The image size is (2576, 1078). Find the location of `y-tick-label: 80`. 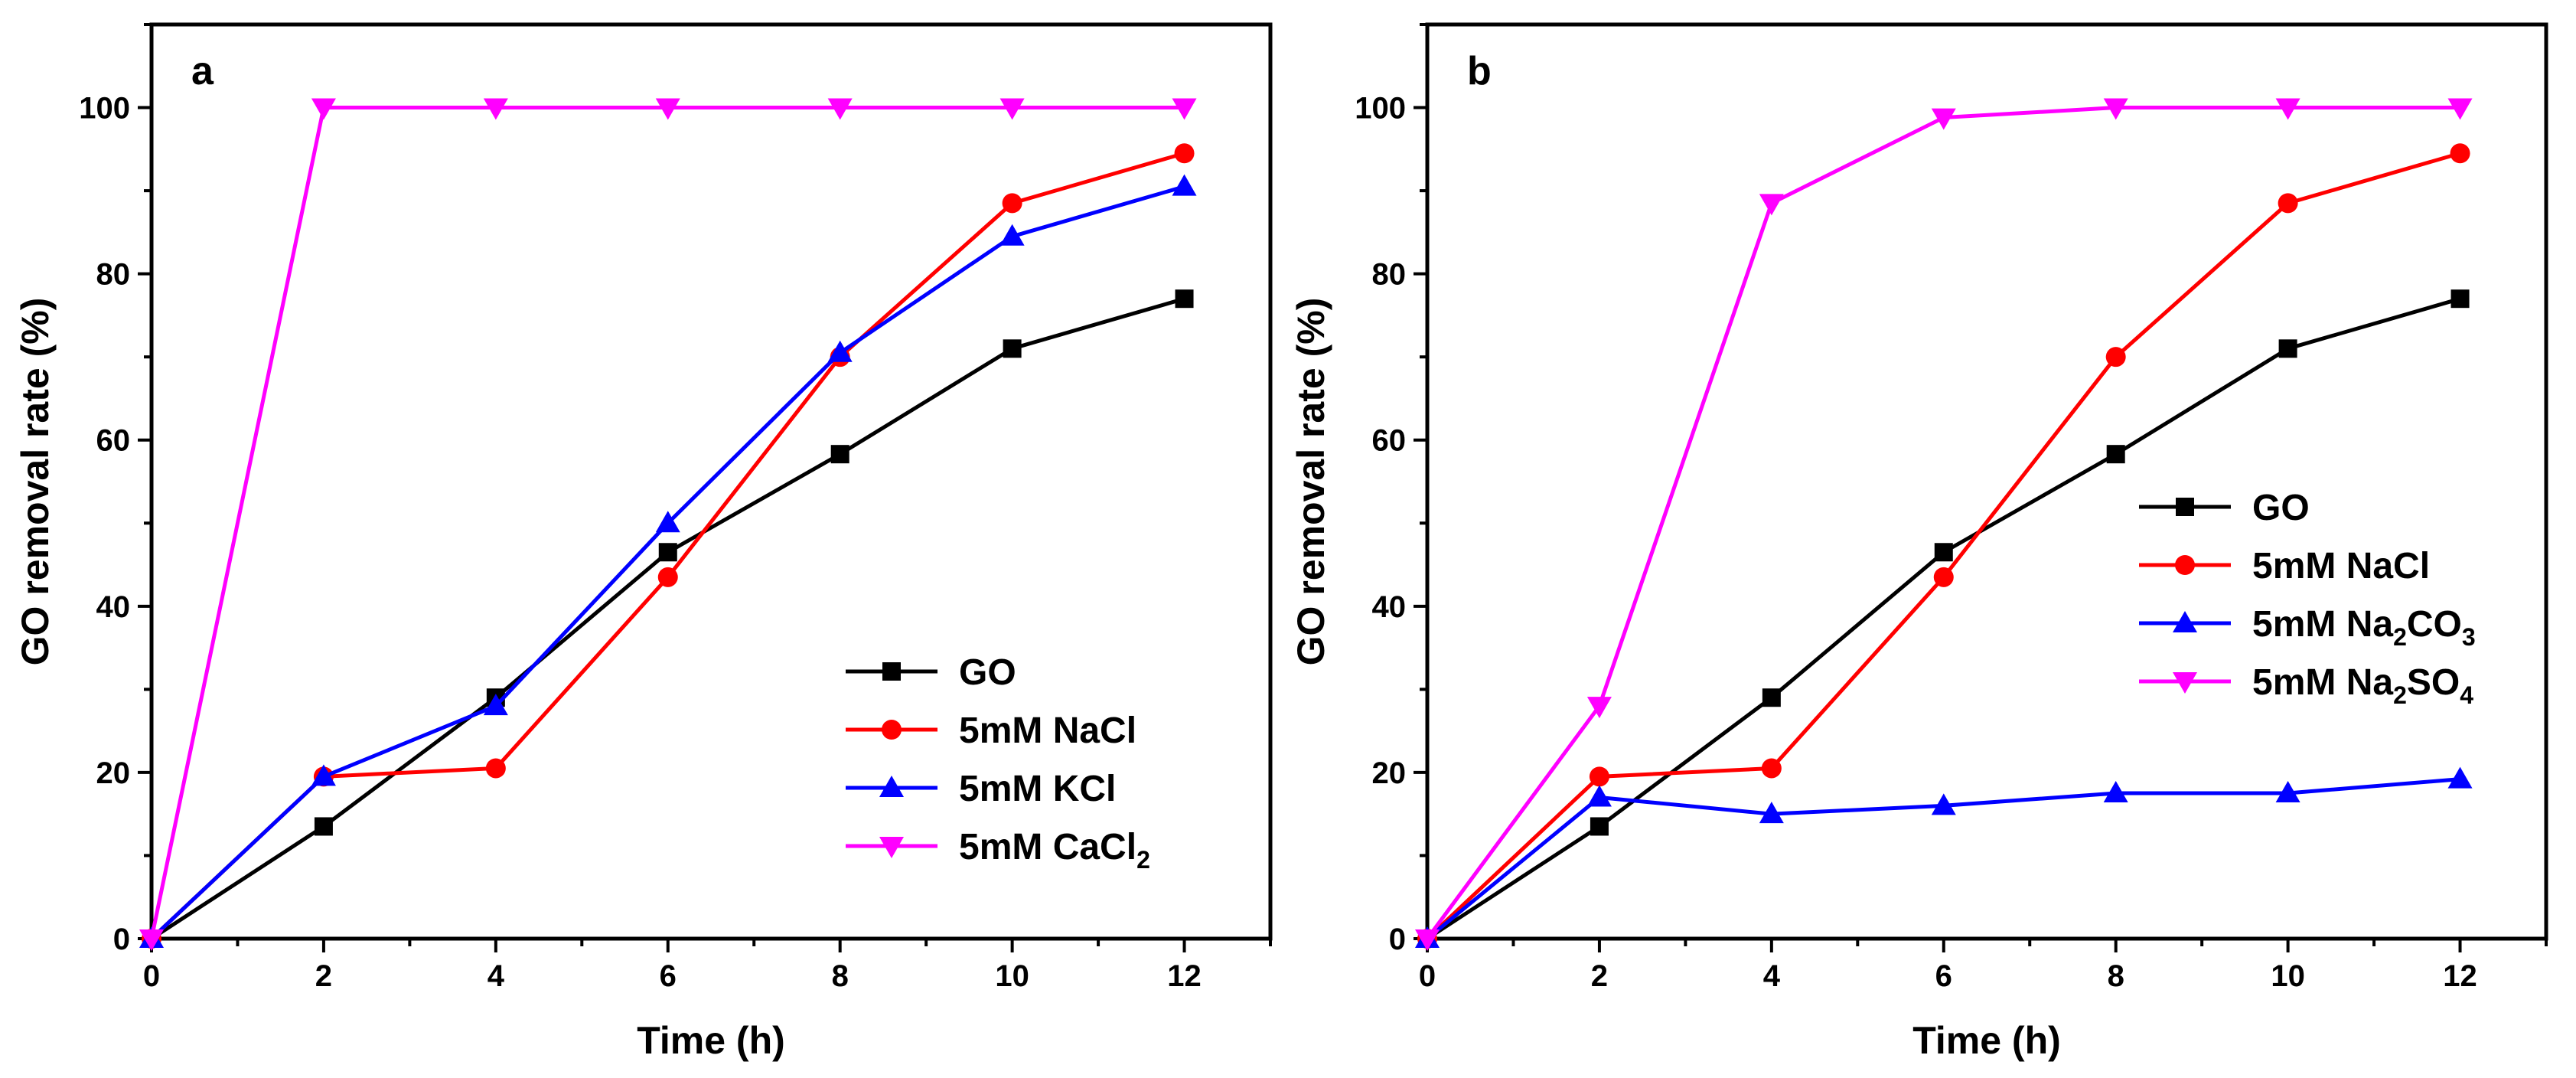

y-tick-label: 80 is located at coordinates (114, 275).